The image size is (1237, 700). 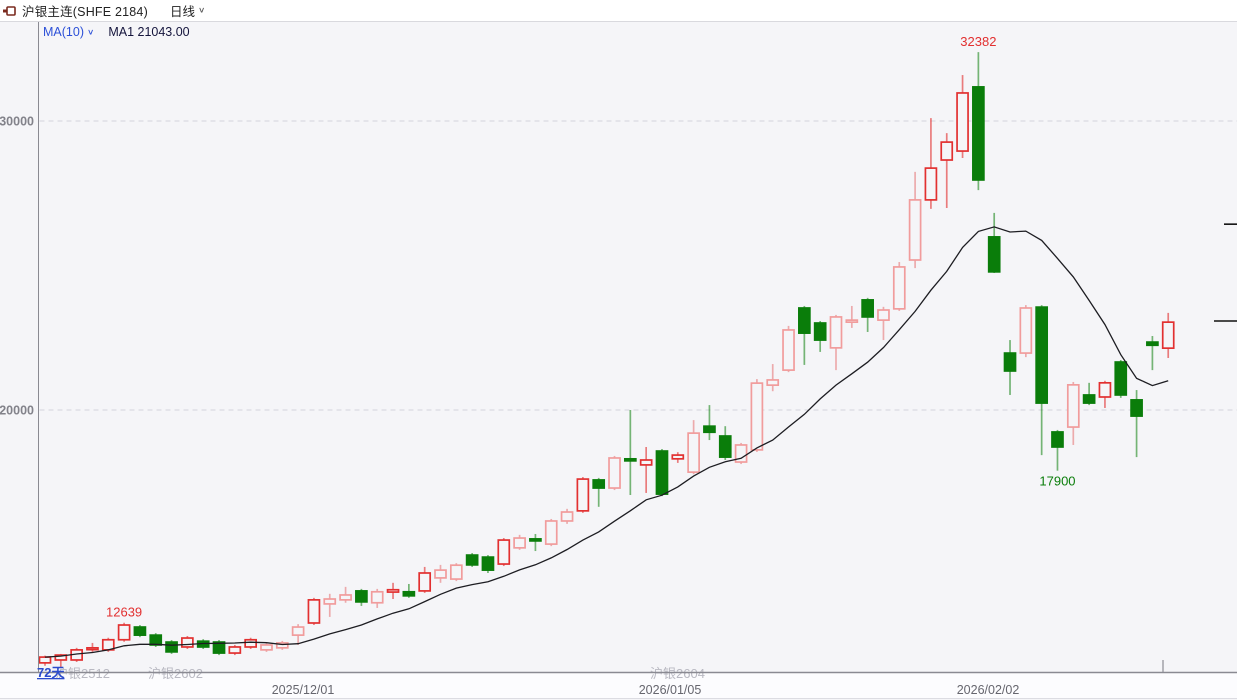 I want to click on chevron-down-icon: ∨, so click(x=90, y=32).